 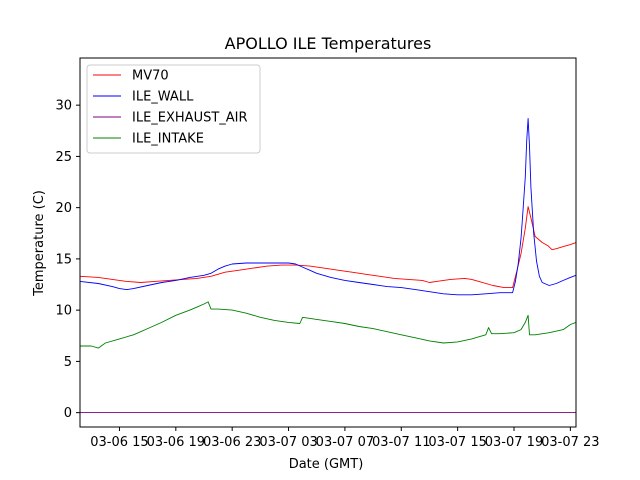 What do you see at coordinates (288, 442) in the screenshot?
I see `x-tick-label: 03-07 03` at bounding box center [288, 442].